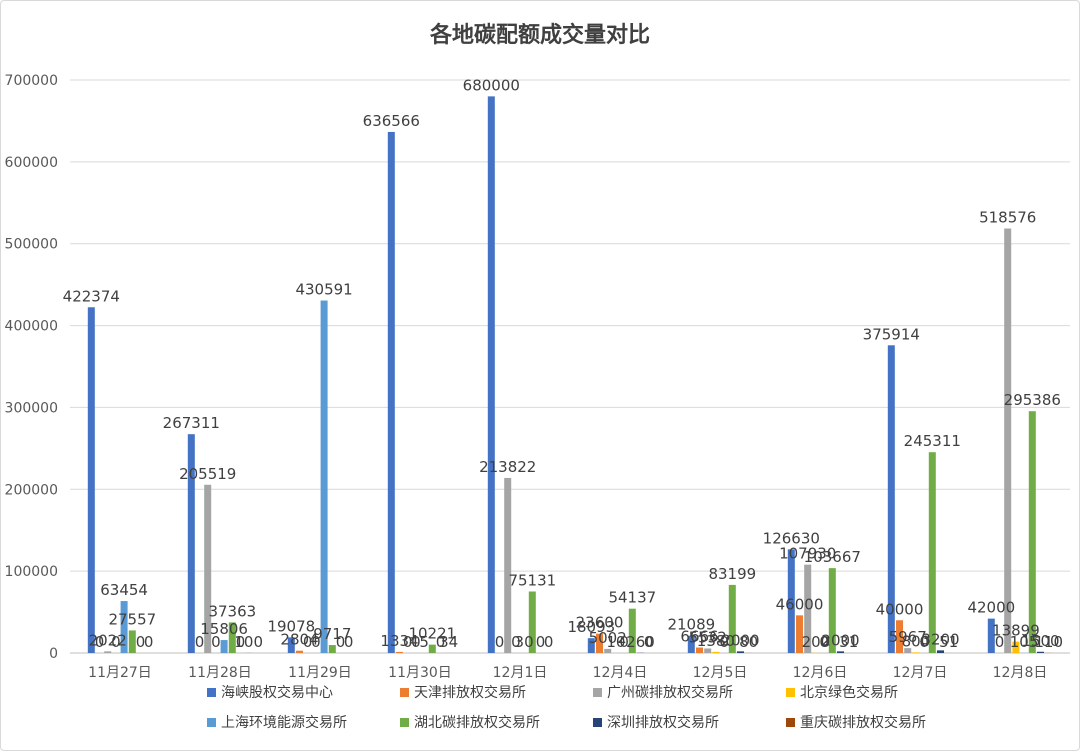 The image size is (1080, 751). What do you see at coordinates (391, 121) in the screenshot?
I see `data-label: 636566` at bounding box center [391, 121].